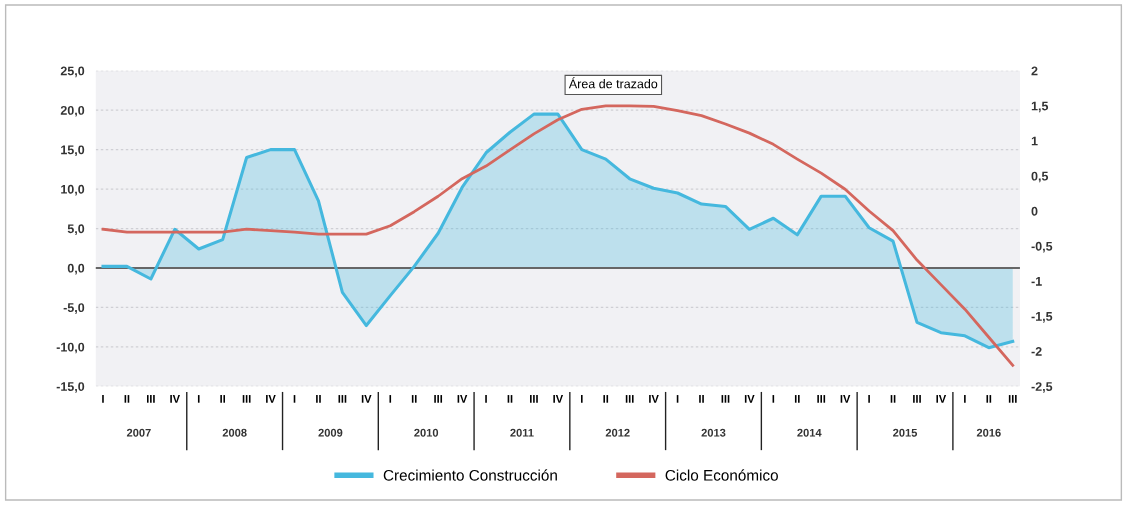  Describe the element at coordinates (72, 111) in the screenshot. I see `y-tick-label: 20,0` at that location.